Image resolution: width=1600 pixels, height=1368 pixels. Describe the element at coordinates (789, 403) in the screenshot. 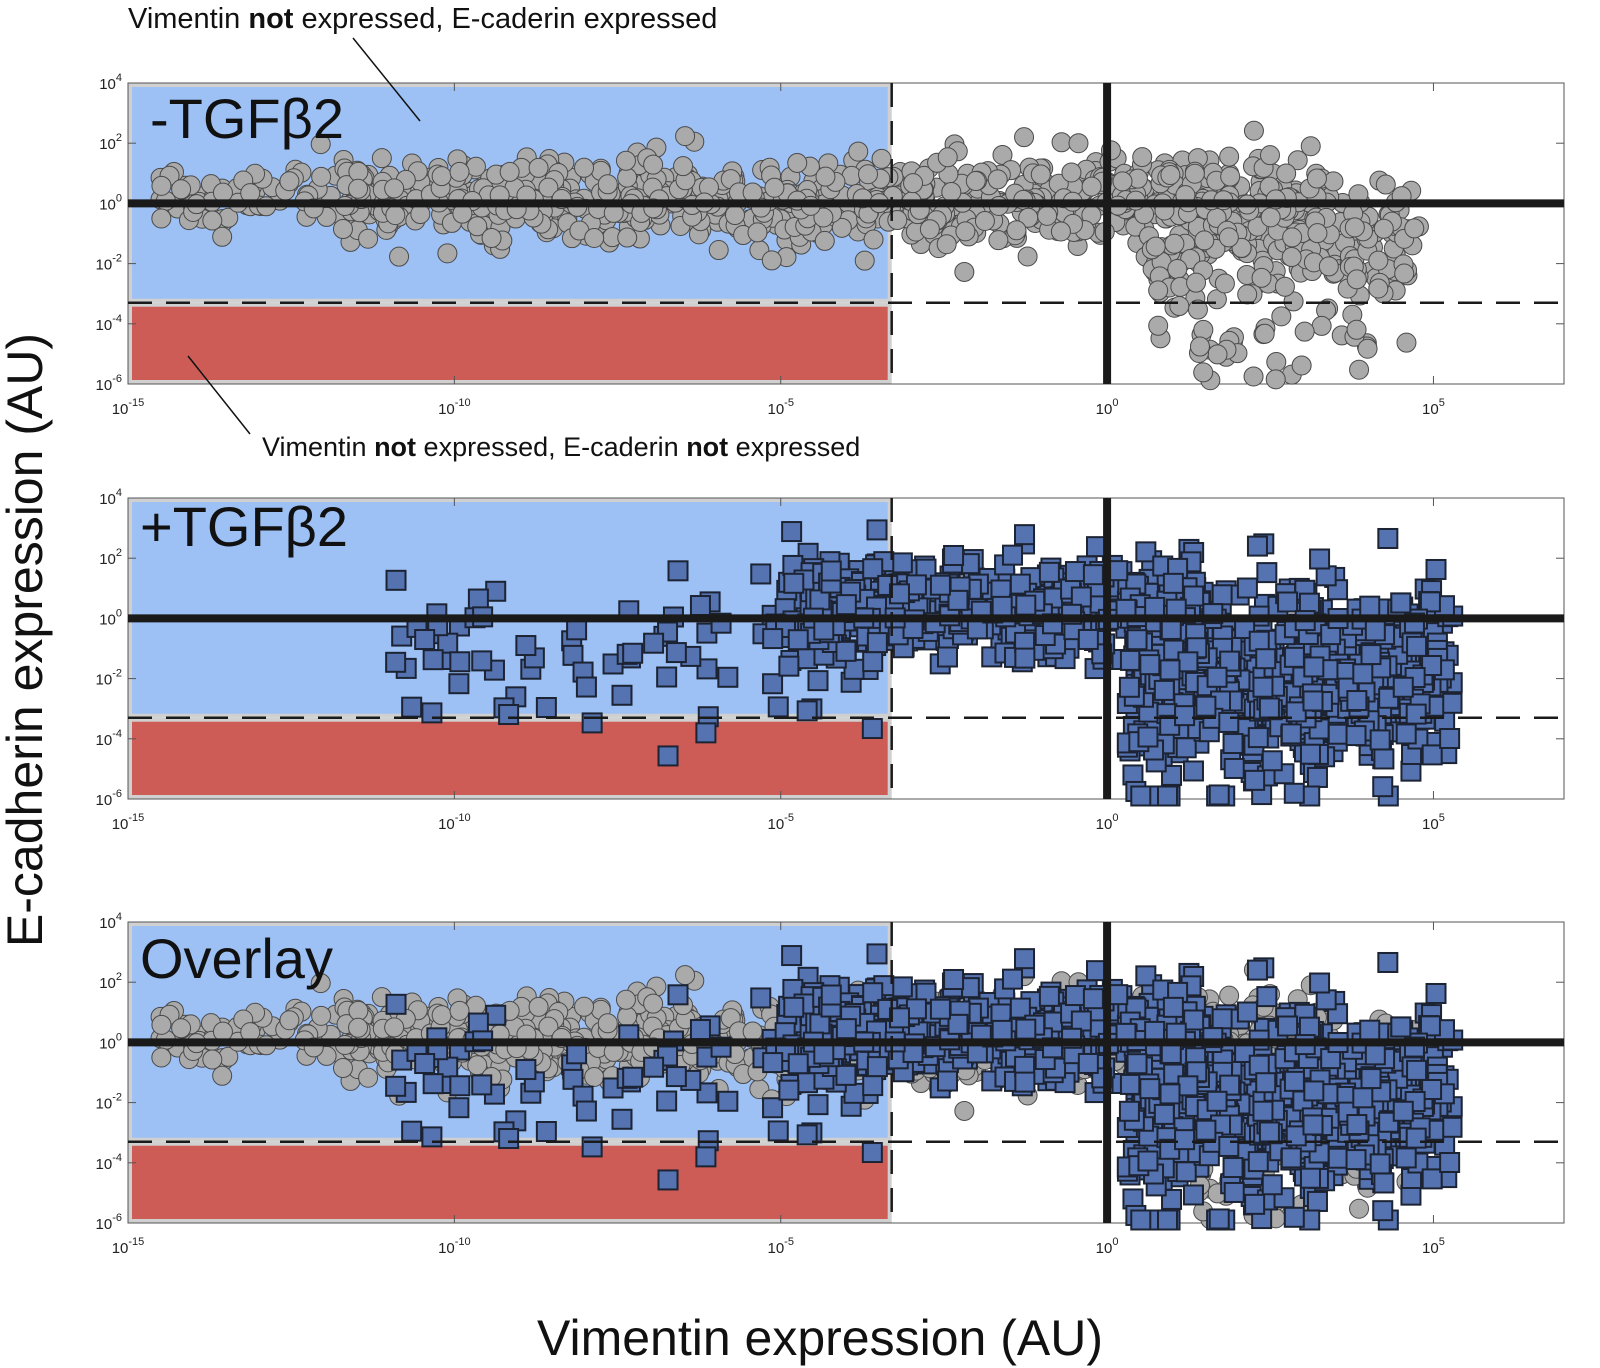

I see `x-tick-exp: -5` at that location.